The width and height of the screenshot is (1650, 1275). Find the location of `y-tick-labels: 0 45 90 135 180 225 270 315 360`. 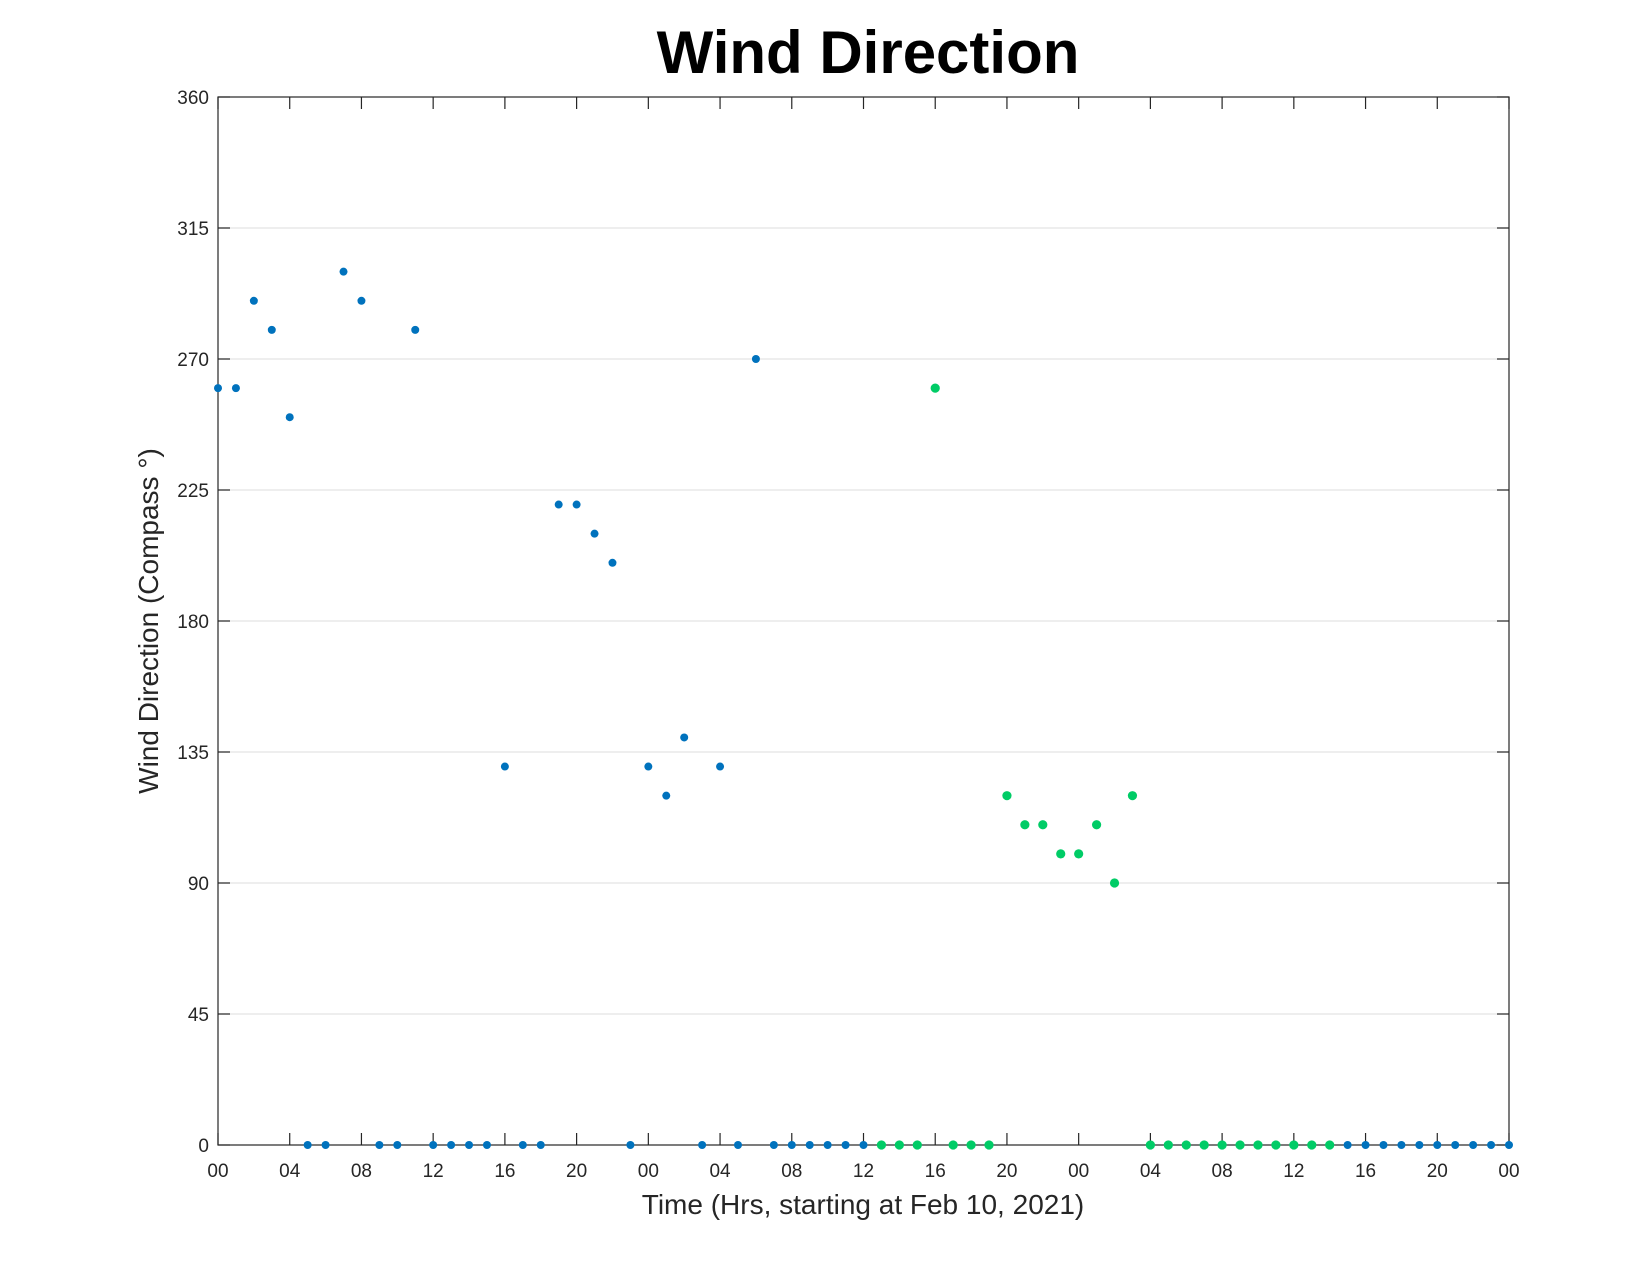

y-tick-labels: 0 45 90 135 180 225 270 315 360 is located at coordinates (193, 622).